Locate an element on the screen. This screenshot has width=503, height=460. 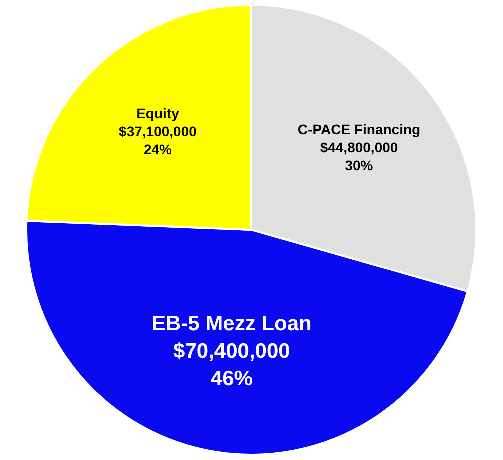
slice-label: C-PACE Financing is located at coordinates (359, 129).